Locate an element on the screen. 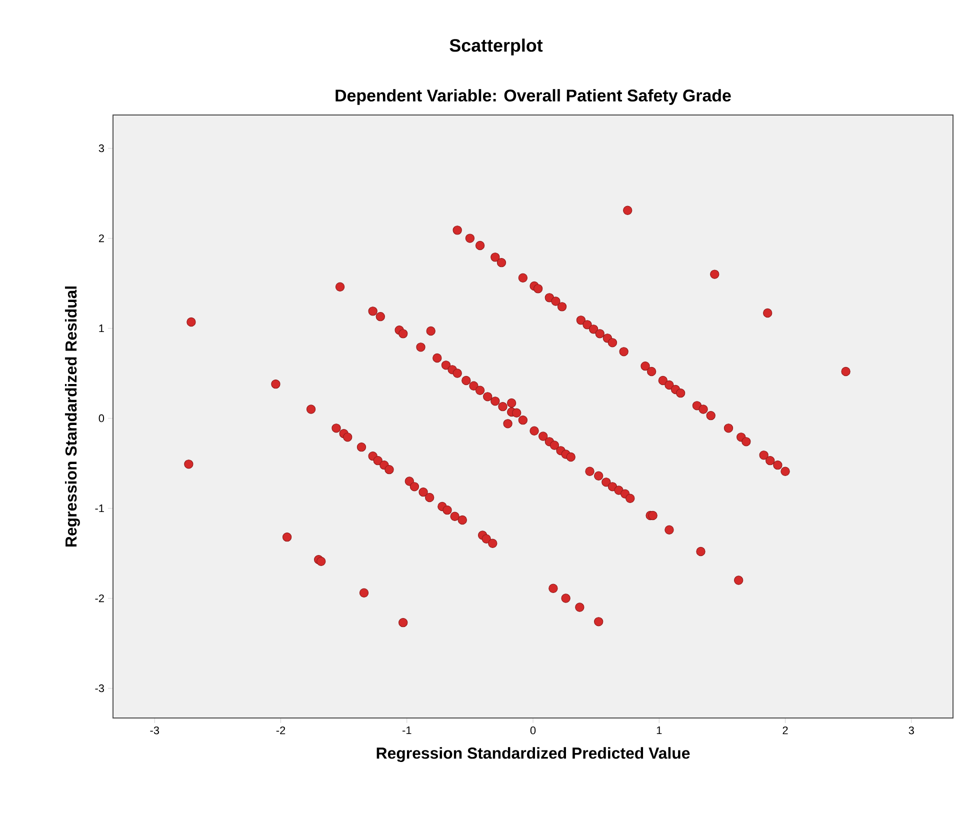 The height and width of the screenshot is (814, 961). x-tick-label: 2 is located at coordinates (785, 730).